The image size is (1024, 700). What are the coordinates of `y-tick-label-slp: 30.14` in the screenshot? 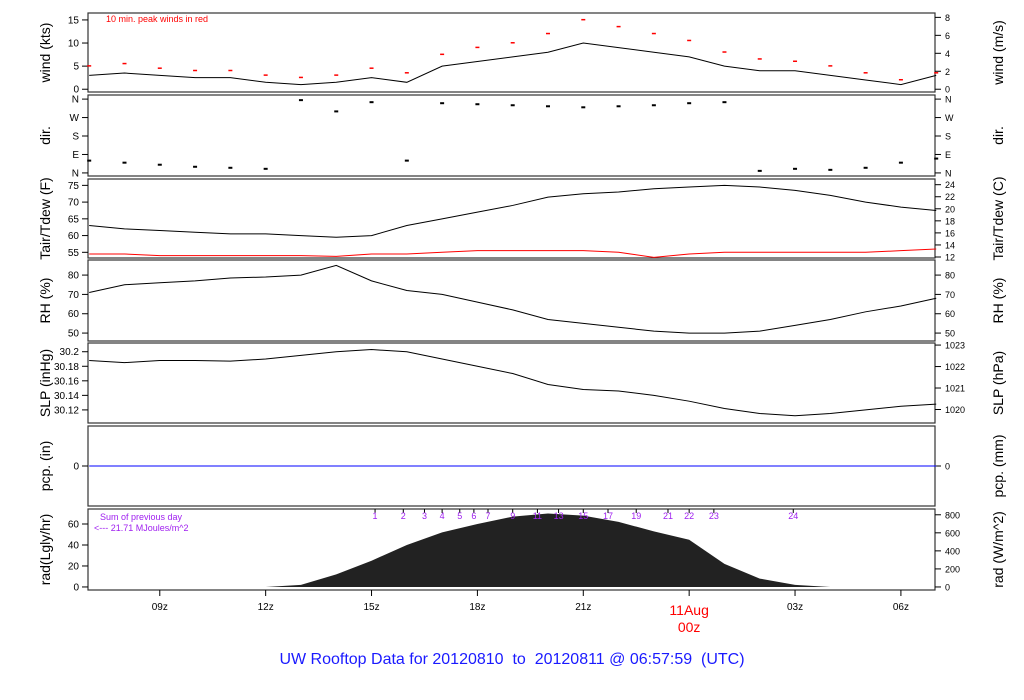 It's located at (66, 396).